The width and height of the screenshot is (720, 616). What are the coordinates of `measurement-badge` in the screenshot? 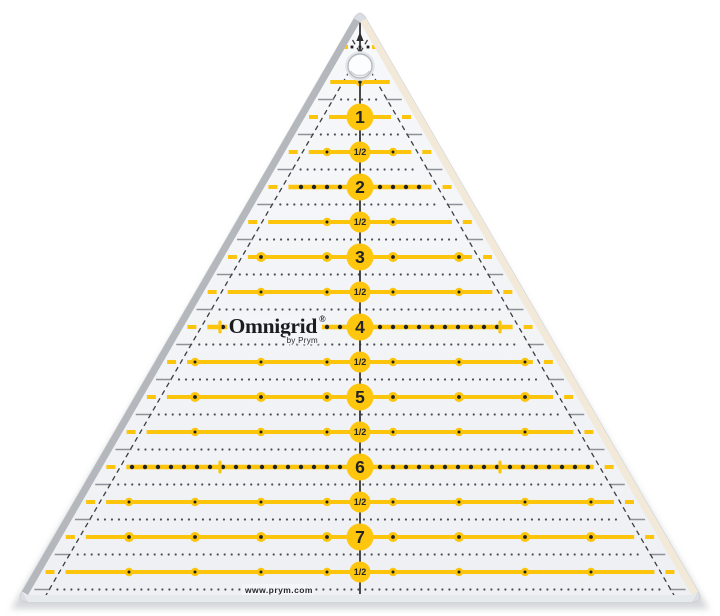 It's located at (360, 292).